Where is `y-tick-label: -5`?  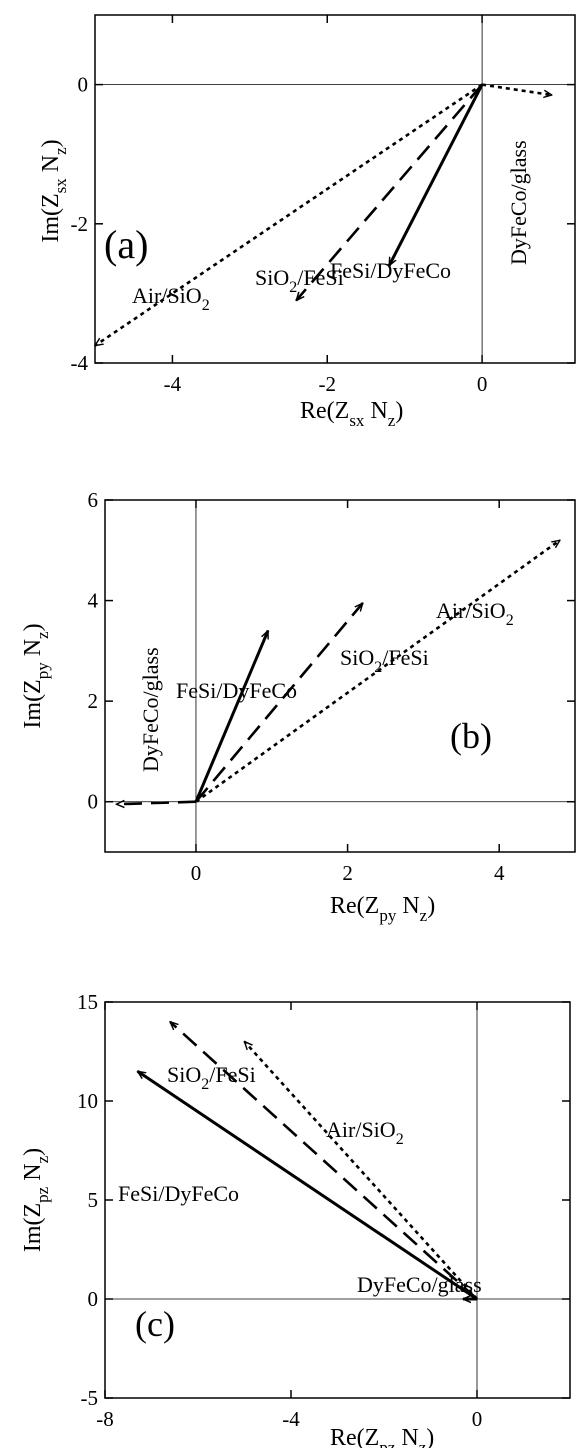 y-tick-label: -5 is located at coordinates (90, 1398).